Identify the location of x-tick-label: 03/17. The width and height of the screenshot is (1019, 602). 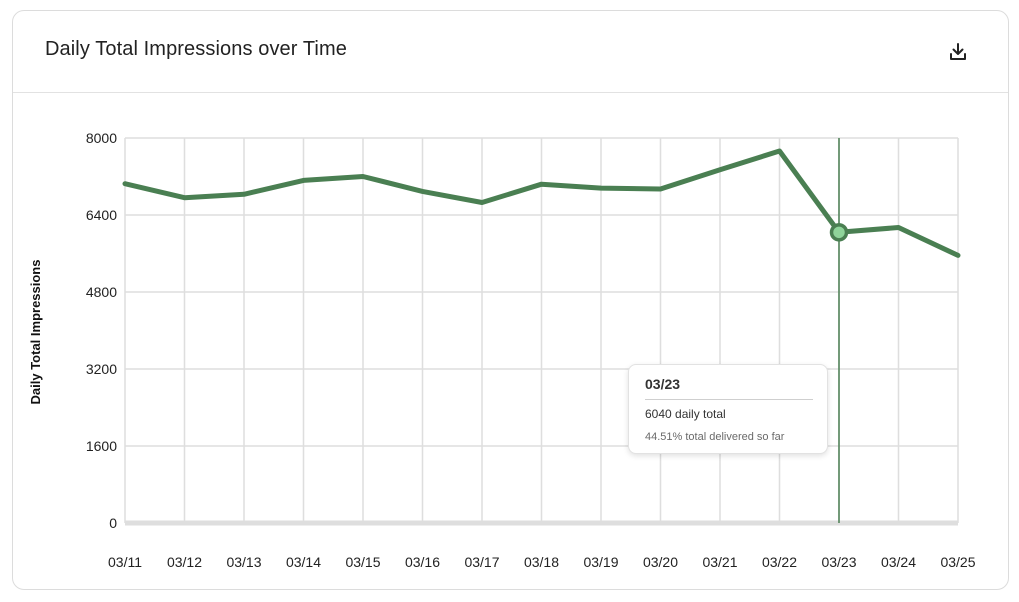
(481, 562).